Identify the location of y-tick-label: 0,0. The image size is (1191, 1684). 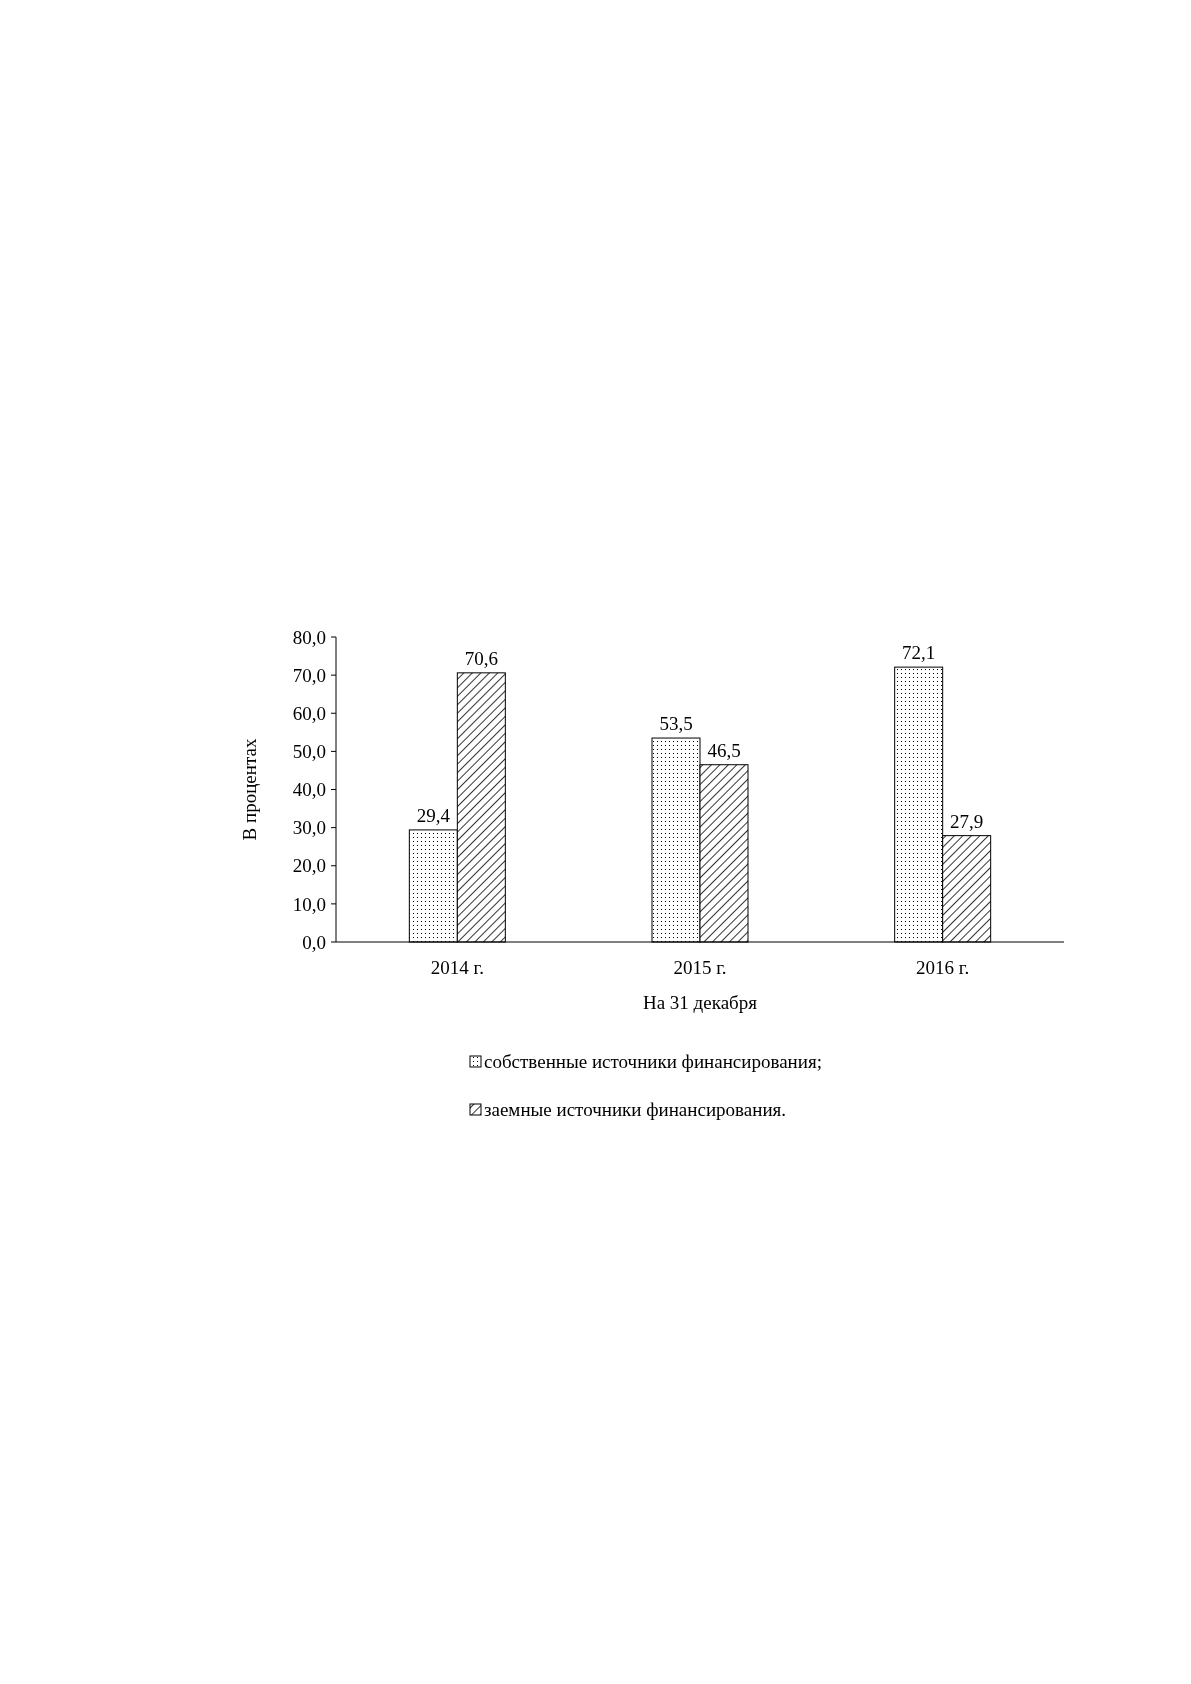
(314, 942).